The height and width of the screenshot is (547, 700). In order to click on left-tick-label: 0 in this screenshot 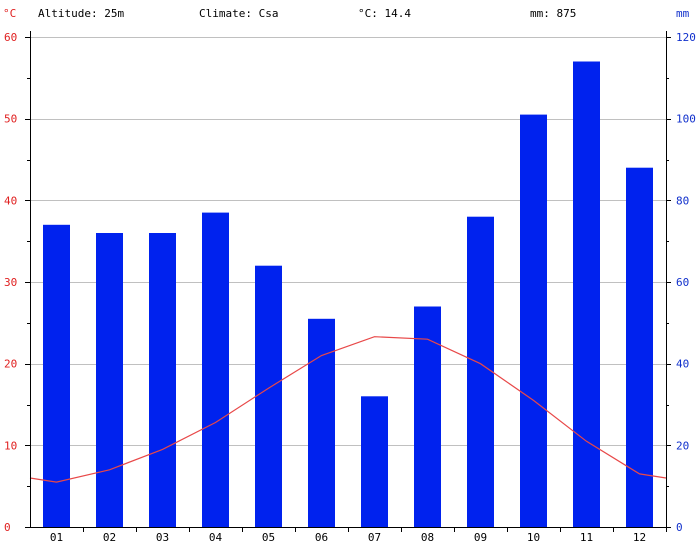, I will do `click(7, 527)`.